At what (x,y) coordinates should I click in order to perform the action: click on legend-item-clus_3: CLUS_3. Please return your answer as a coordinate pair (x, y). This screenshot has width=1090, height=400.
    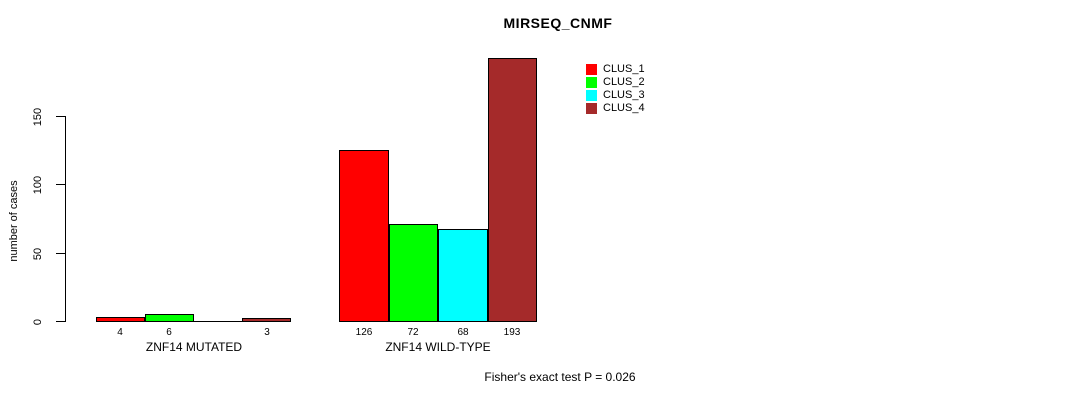
    Looking at the image, I should click on (615, 95).